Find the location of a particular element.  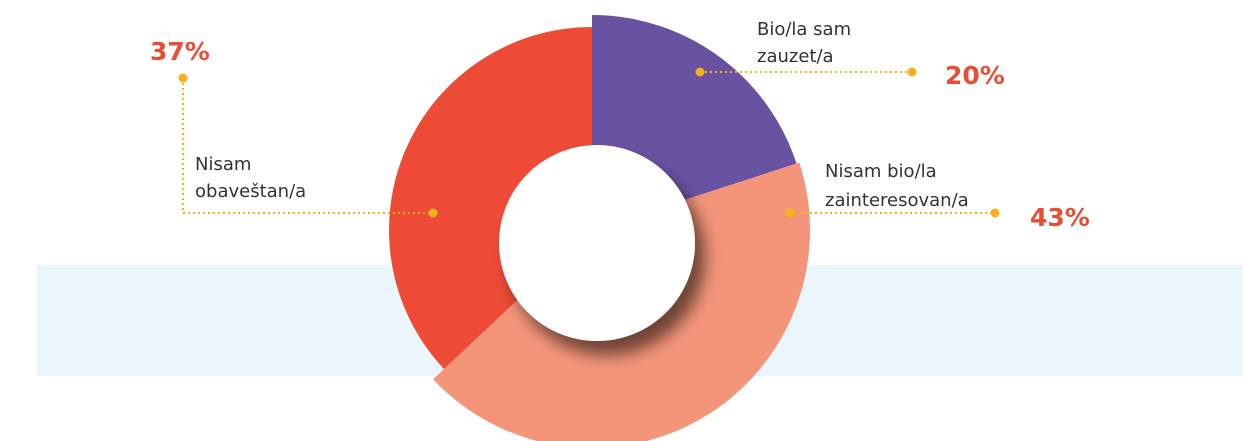

value-label: 20% is located at coordinates (975, 75).